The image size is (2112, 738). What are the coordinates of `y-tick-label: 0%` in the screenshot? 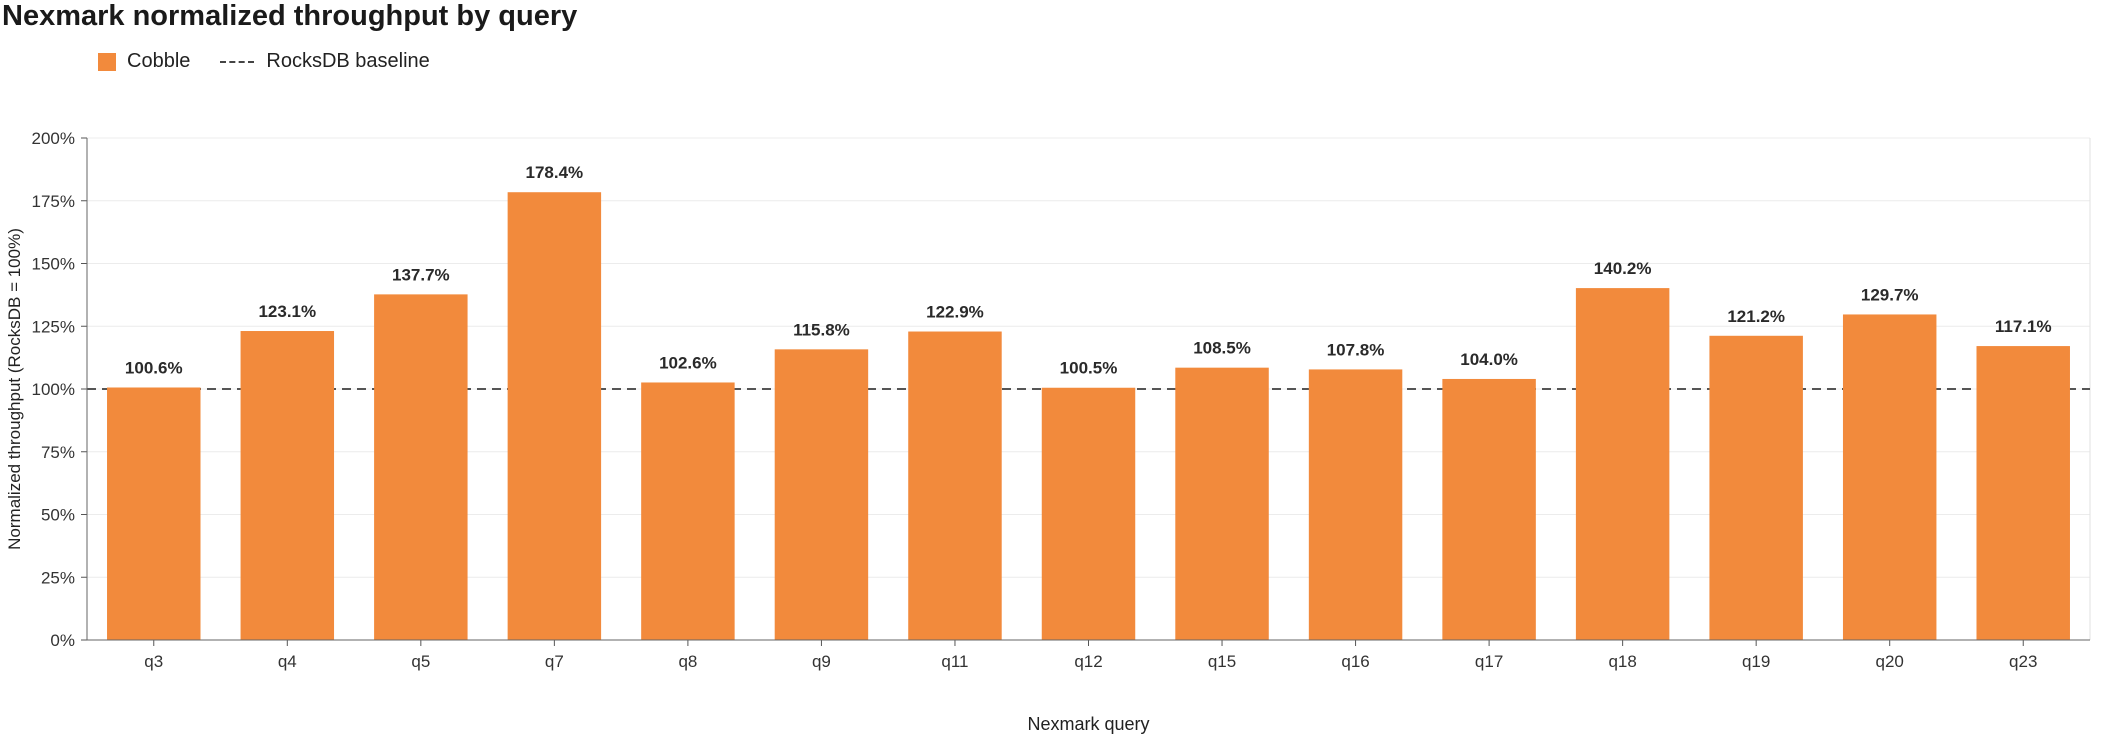 It's located at (62, 640).